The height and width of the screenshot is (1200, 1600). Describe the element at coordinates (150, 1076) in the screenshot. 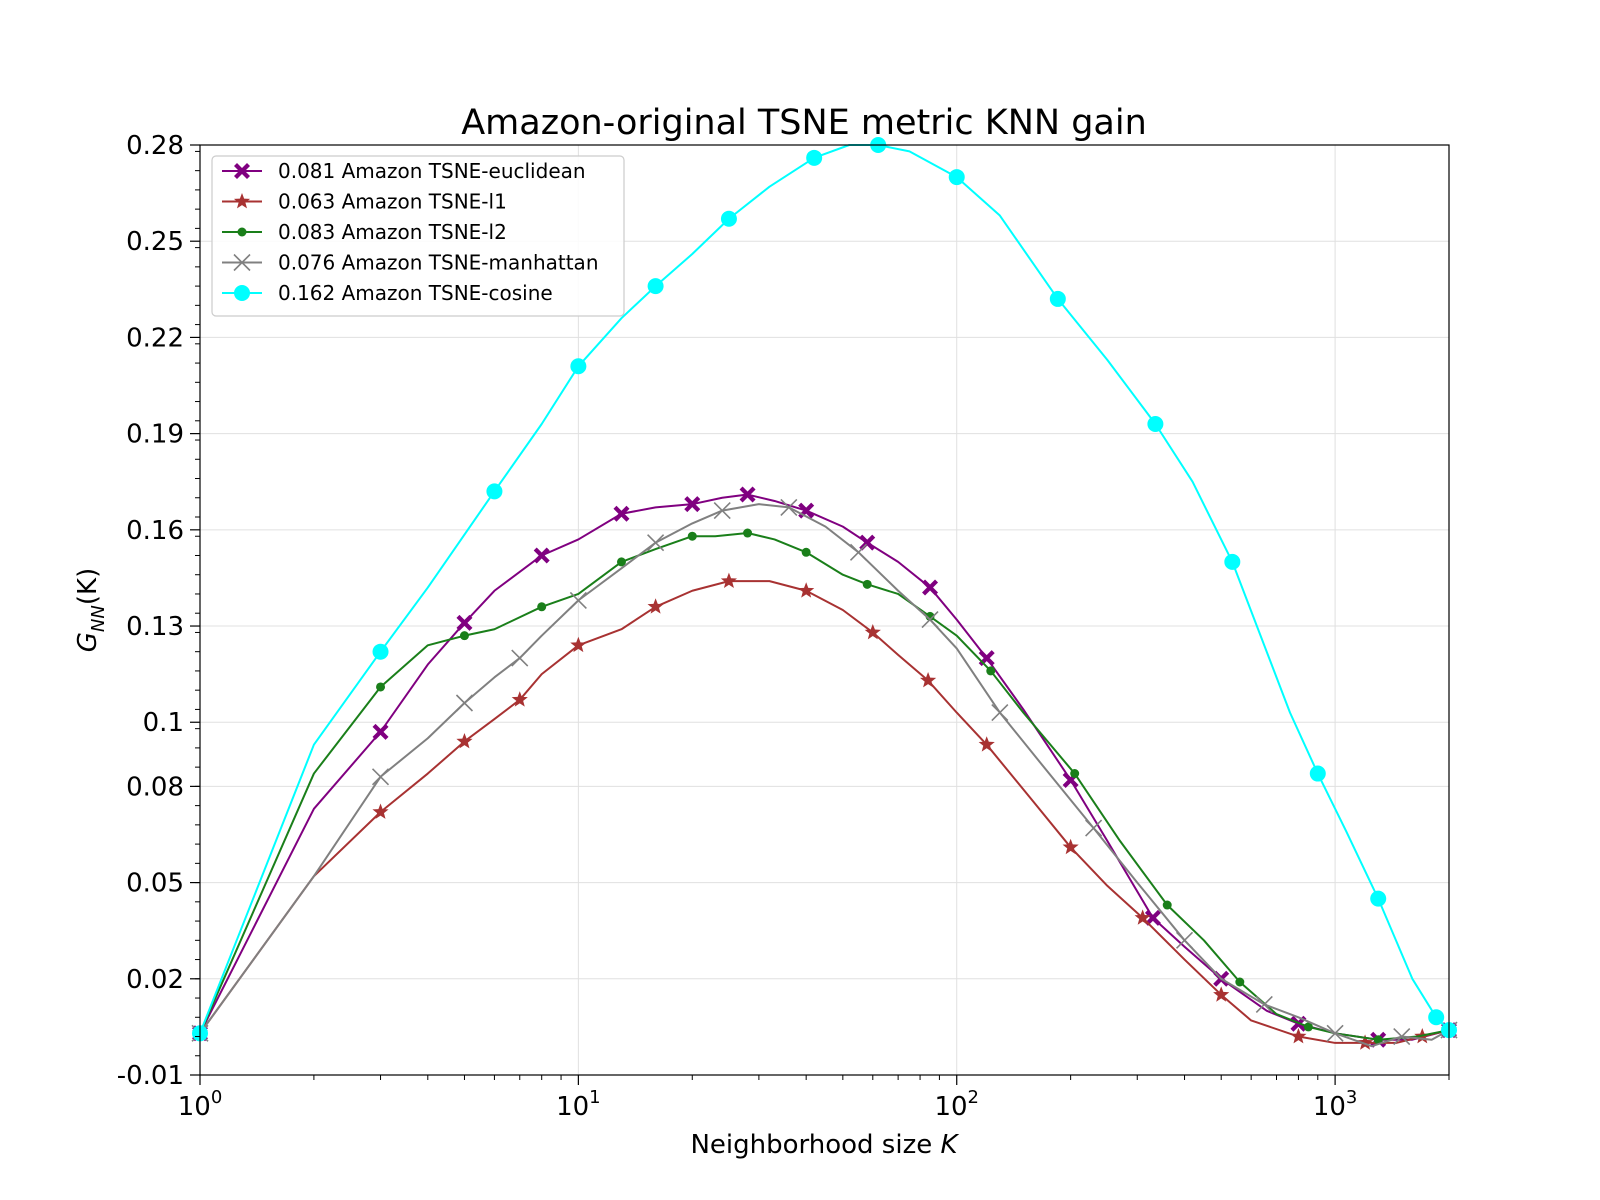

I see `y-tick-label: -0.01` at that location.